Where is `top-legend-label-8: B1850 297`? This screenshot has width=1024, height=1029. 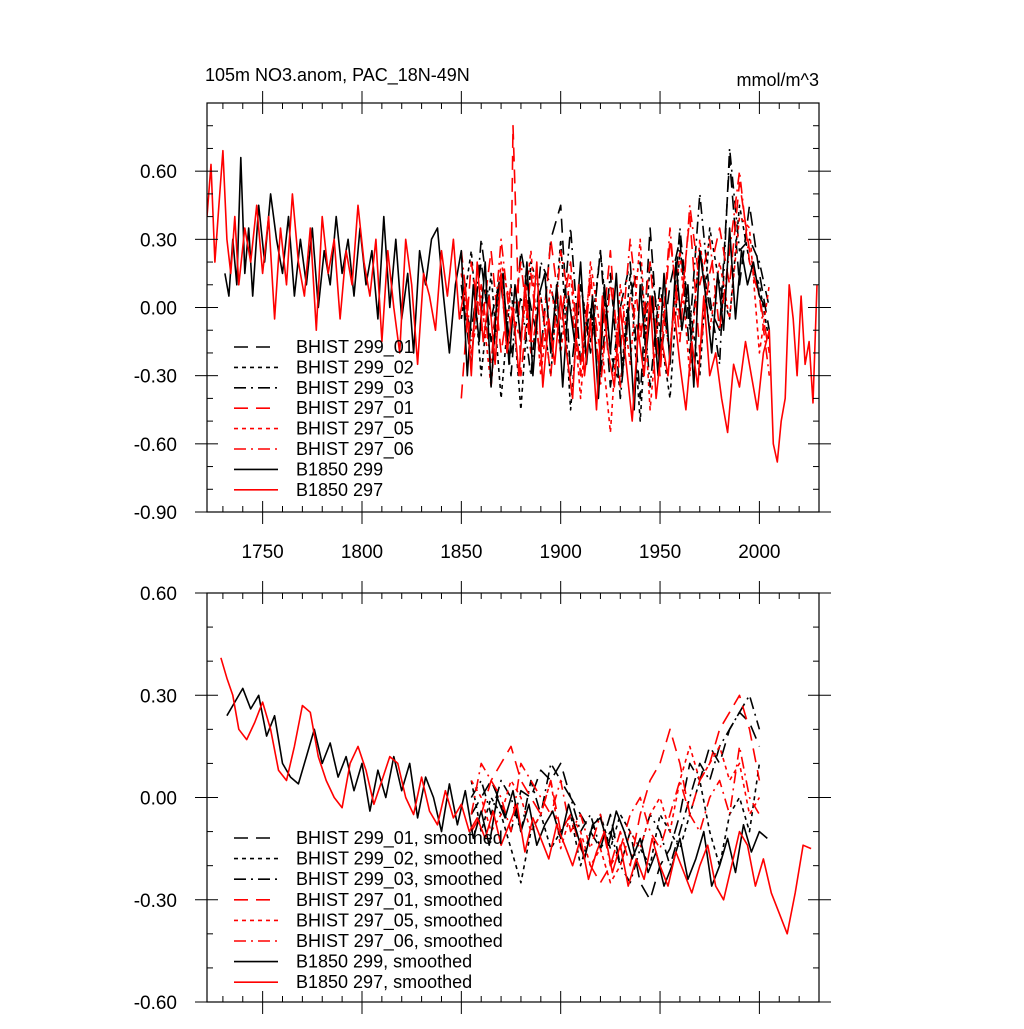
top-legend-label-8: B1850 297 is located at coordinates (339, 490).